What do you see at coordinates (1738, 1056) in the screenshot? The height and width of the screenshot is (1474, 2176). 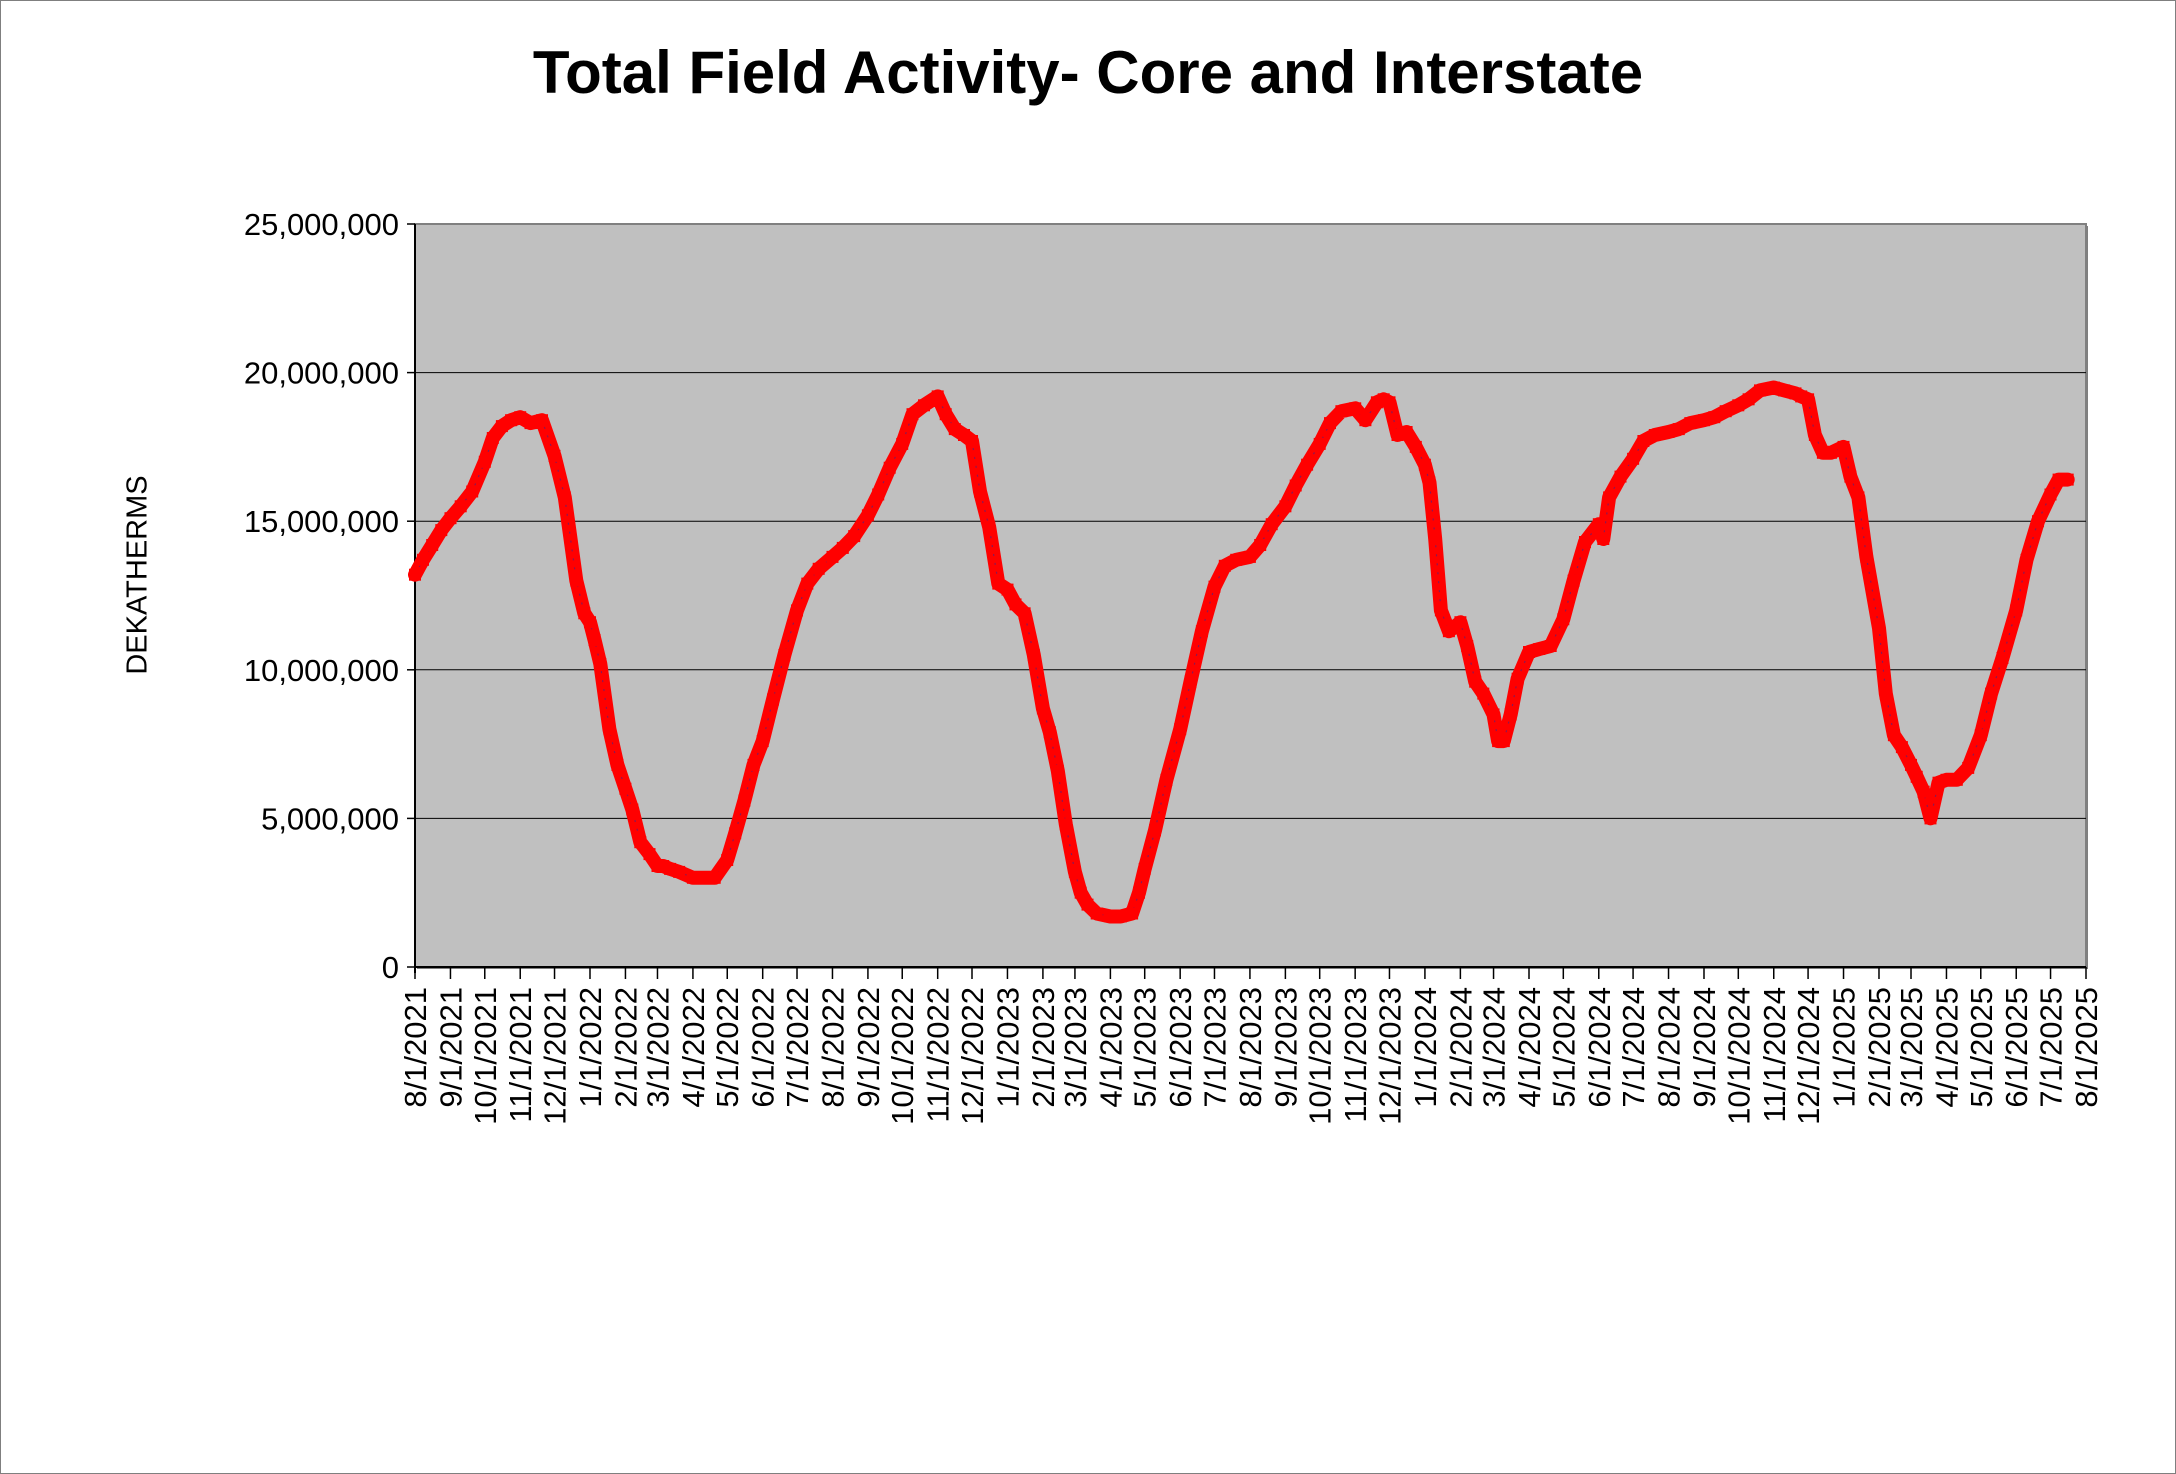 I see `x-tick-label: 10/1/2024` at bounding box center [1738, 1056].